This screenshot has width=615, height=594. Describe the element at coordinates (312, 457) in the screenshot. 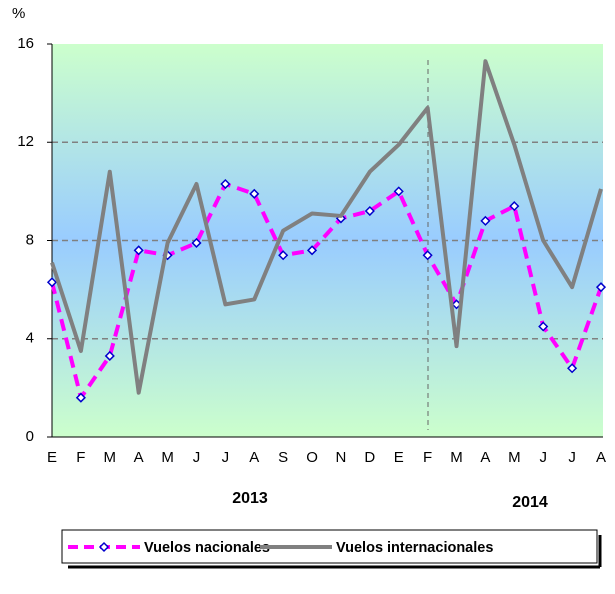

I see `x-tick-label: O` at that location.